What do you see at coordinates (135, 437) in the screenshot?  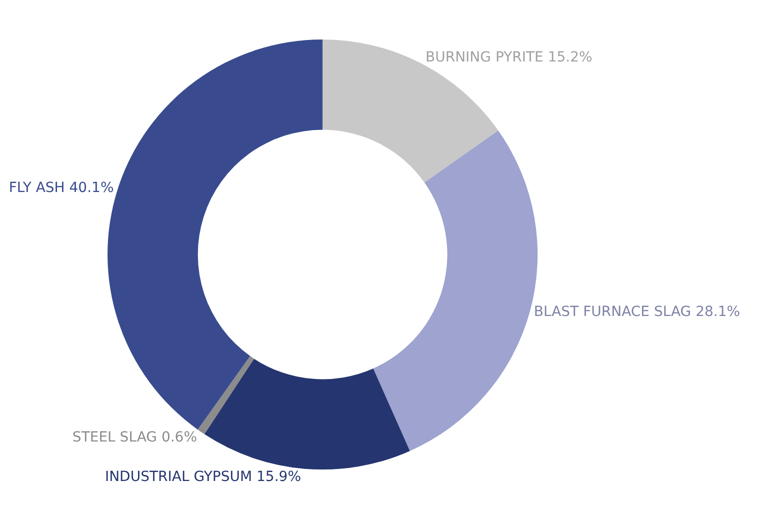 I see `slice-label: STEEL SLAG 0.6%` at bounding box center [135, 437].